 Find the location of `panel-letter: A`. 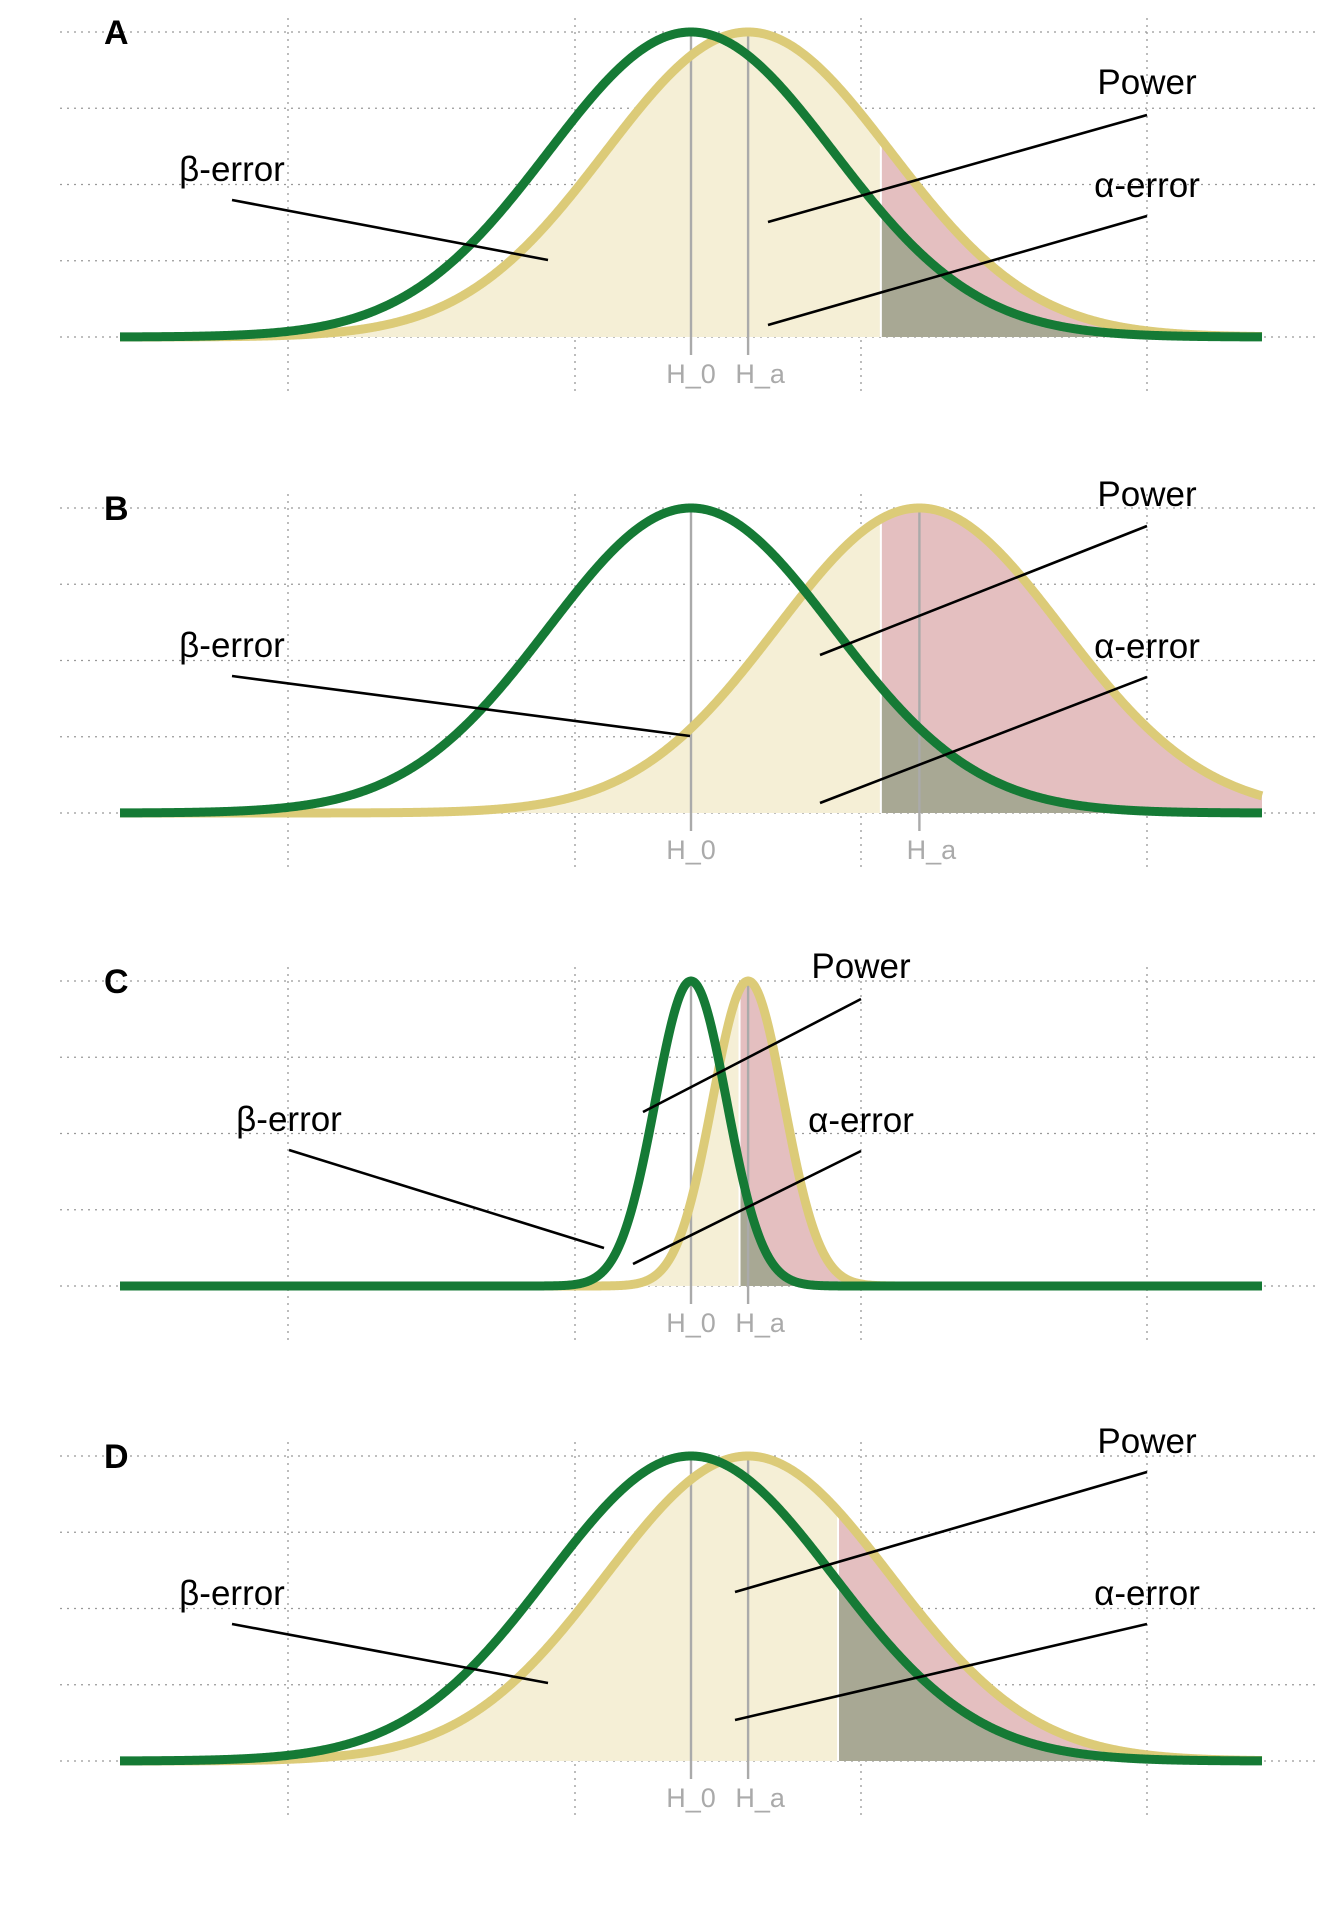

panel-letter: A is located at coordinates (116, 33).